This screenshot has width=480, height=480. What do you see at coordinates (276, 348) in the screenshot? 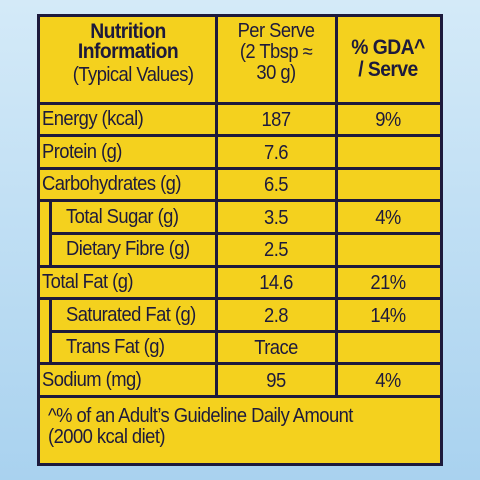
I see `per-serve-value: Trace` at bounding box center [276, 348].